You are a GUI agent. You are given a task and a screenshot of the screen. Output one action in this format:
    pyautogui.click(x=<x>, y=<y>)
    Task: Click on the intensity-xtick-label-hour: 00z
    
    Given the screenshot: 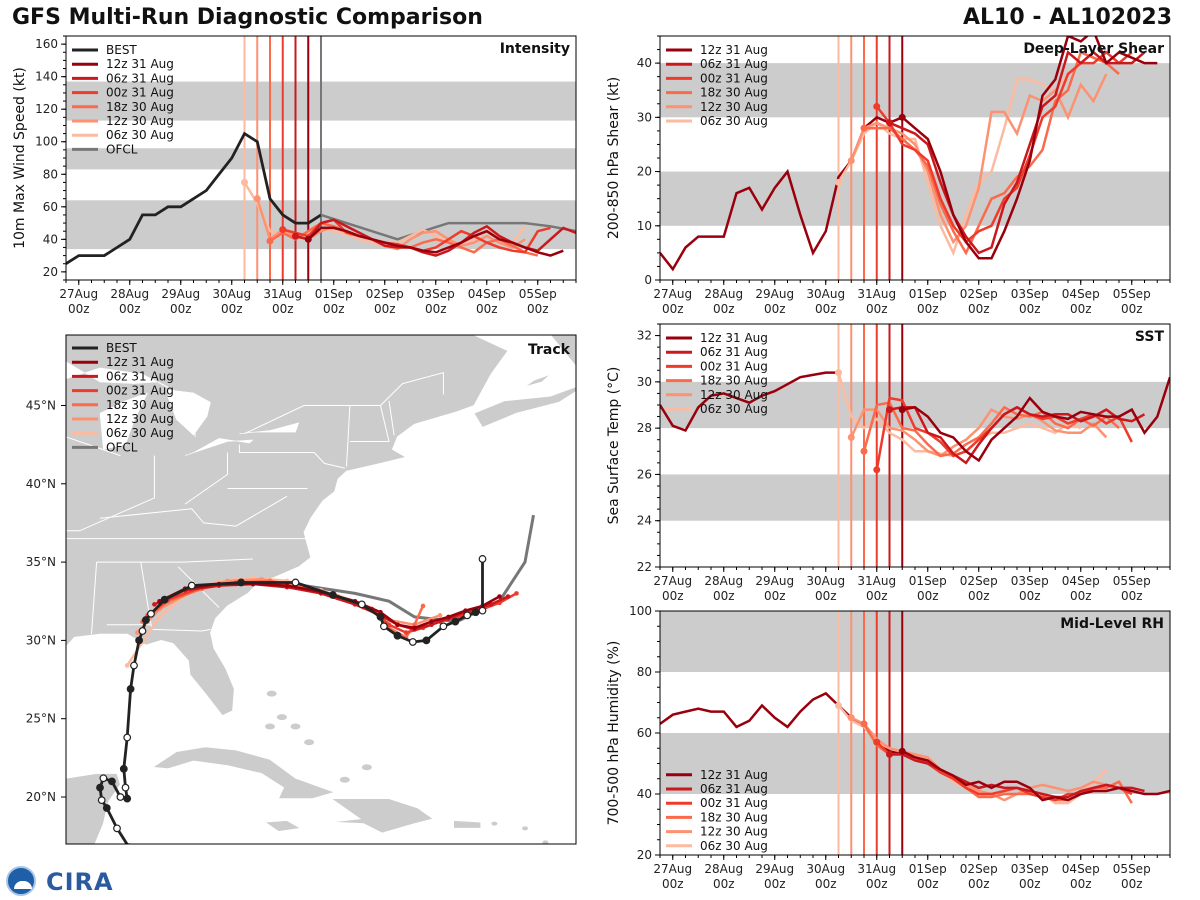 What is the action you would take?
    pyautogui.click(x=181, y=309)
    